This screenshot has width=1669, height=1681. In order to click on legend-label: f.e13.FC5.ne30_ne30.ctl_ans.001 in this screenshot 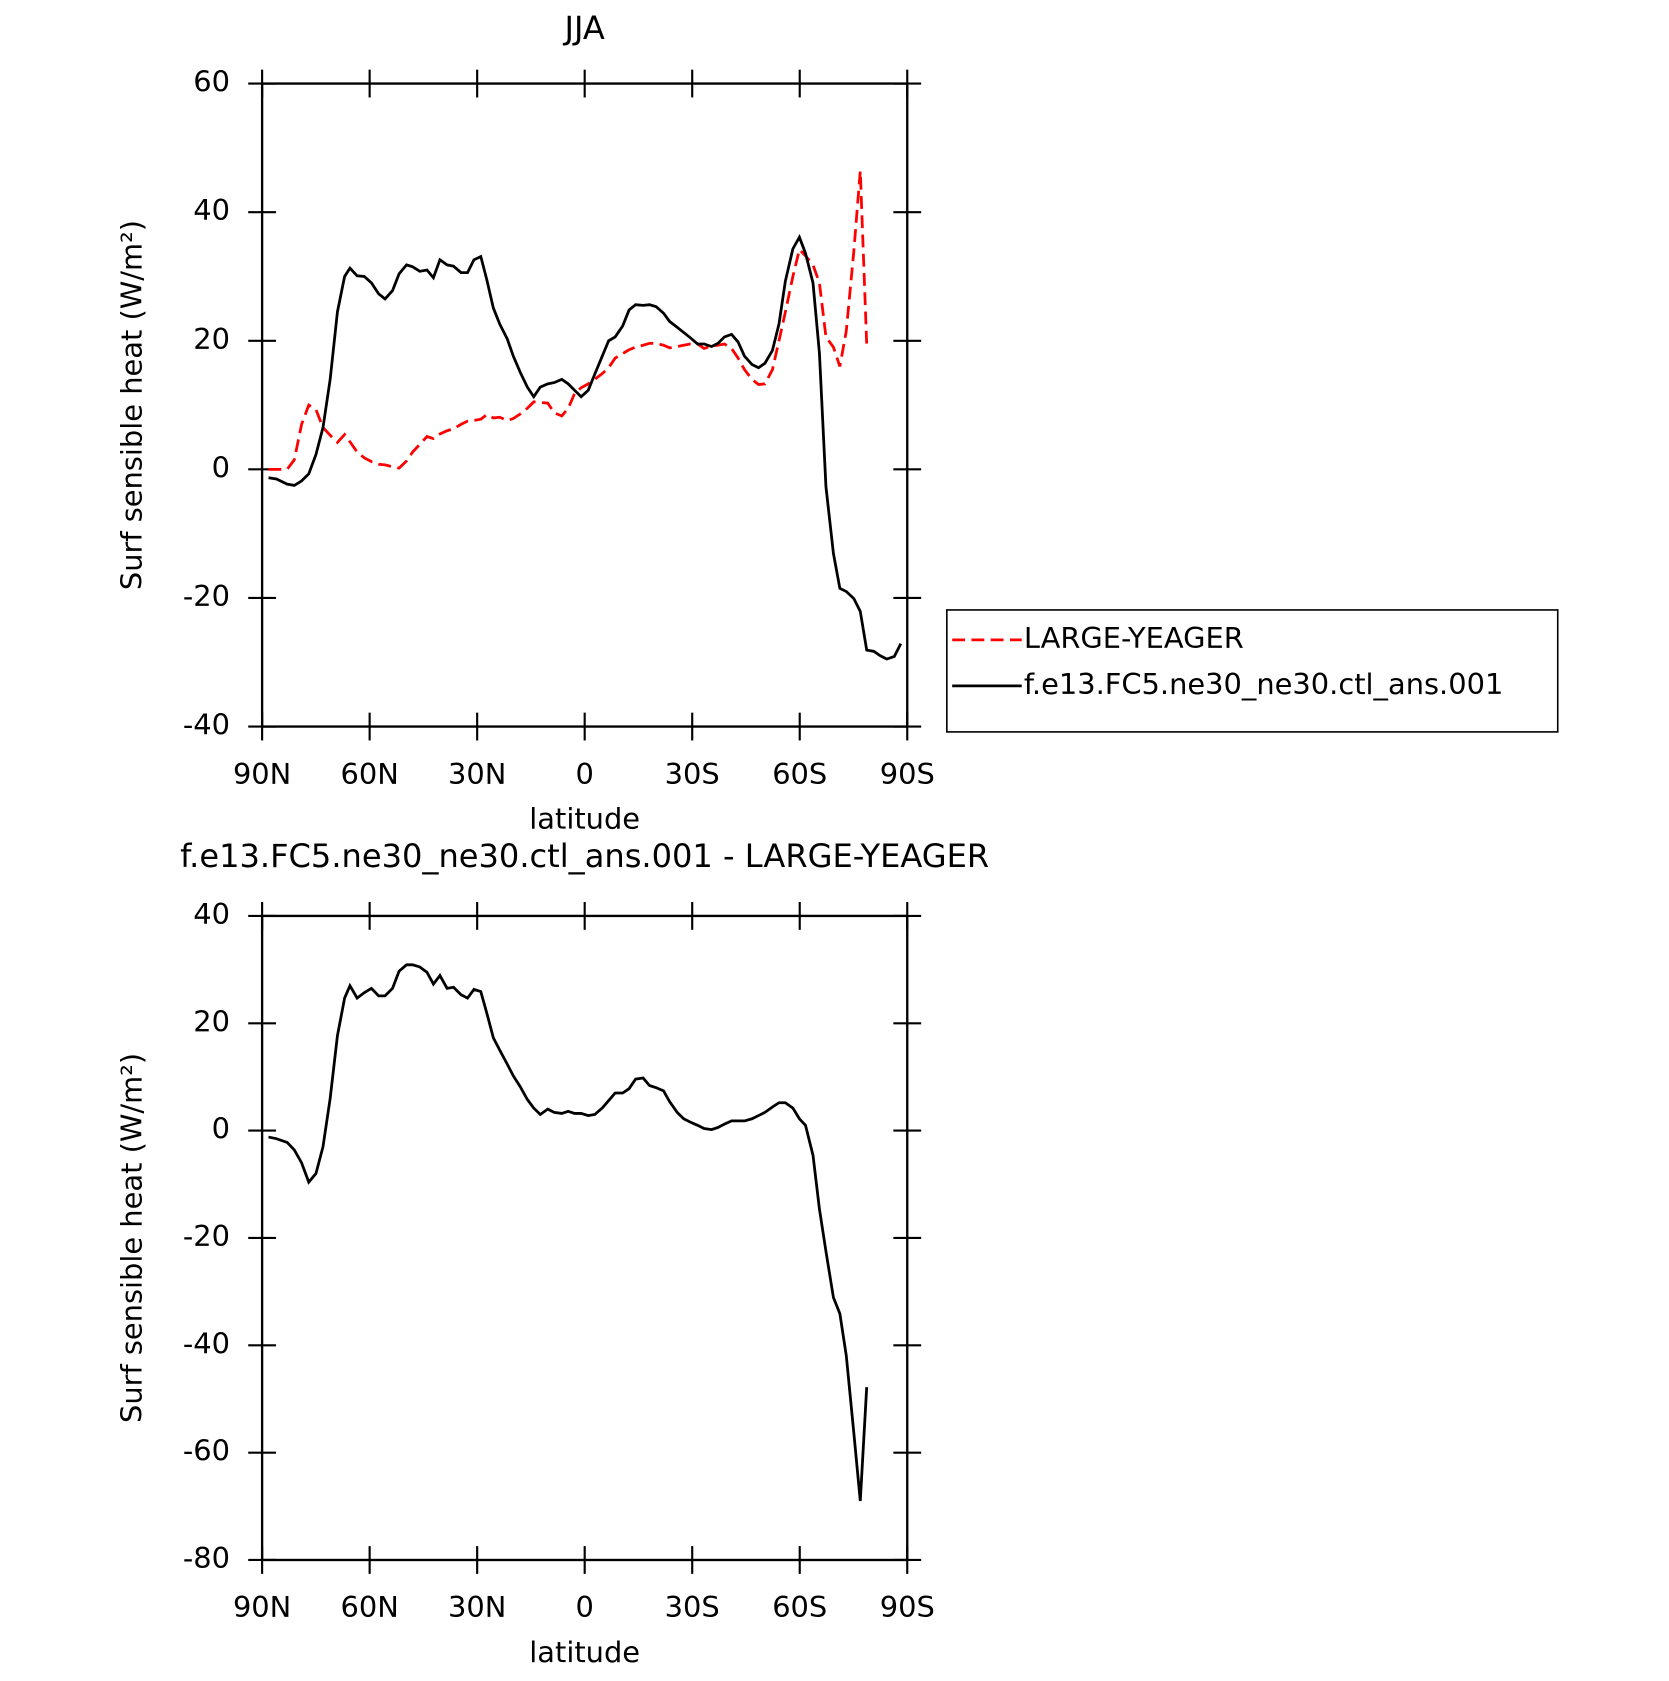, I will do `click(1263, 684)`.